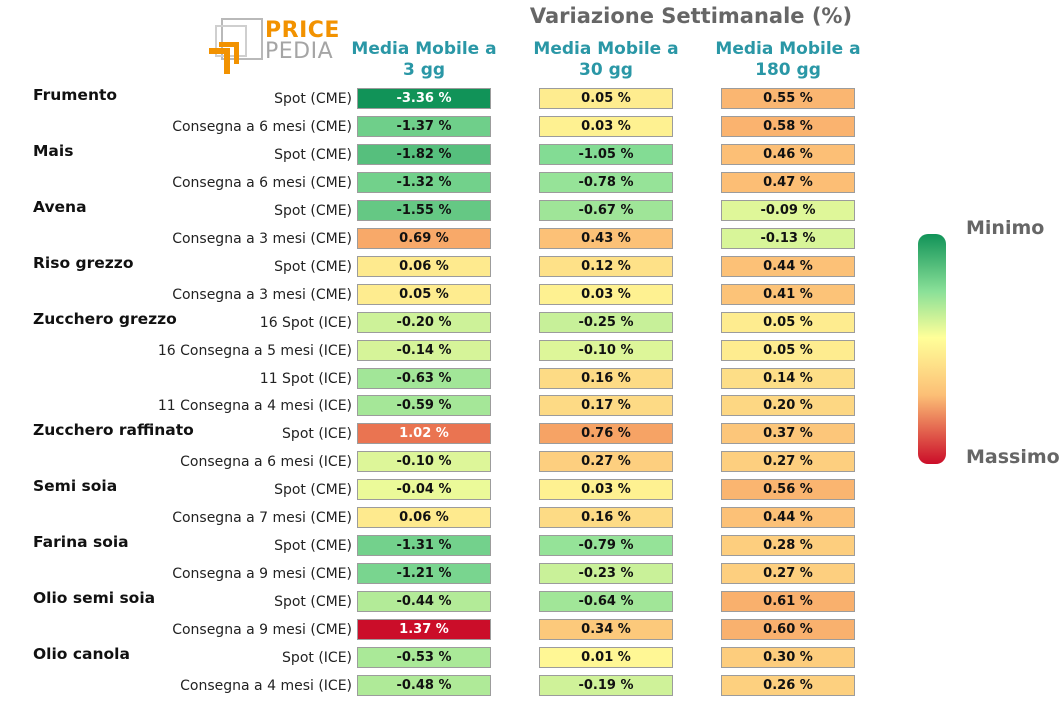 The height and width of the screenshot is (705, 1064). Describe the element at coordinates (254, 406) in the screenshot. I see `row-label: 11 Consegna a 4 mesi (ICE)` at that location.